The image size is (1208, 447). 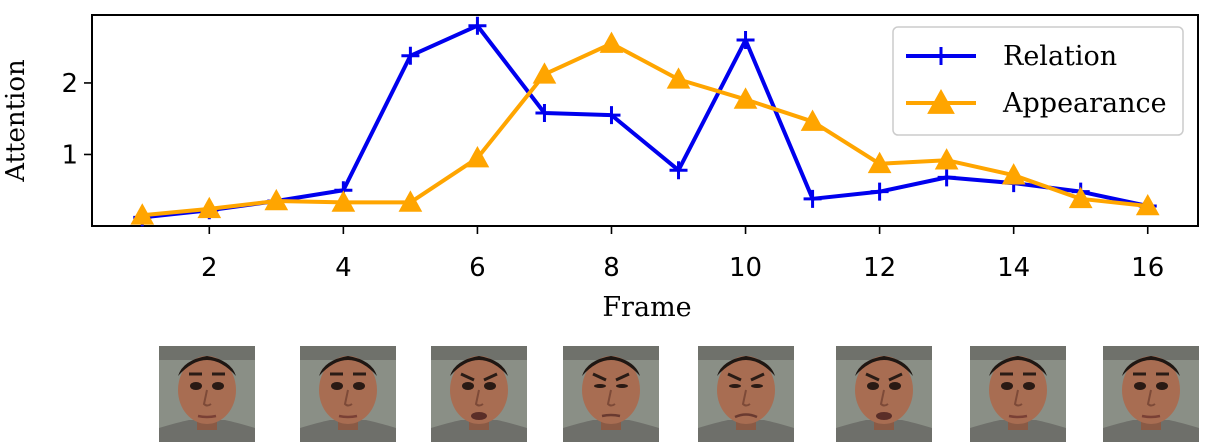 What do you see at coordinates (611, 268) in the screenshot?
I see `x-tick-label: 8` at bounding box center [611, 268].